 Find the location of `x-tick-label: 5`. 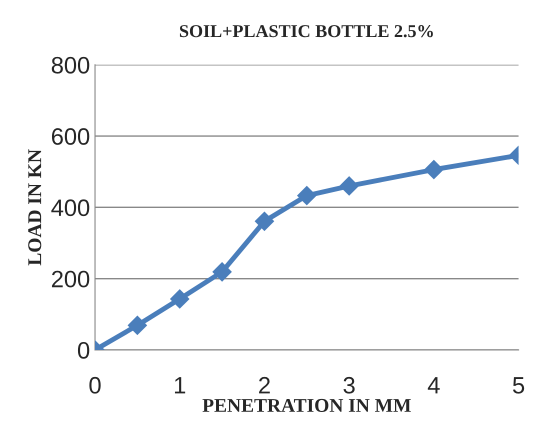

x-tick-label: 5 is located at coordinates (518, 385).